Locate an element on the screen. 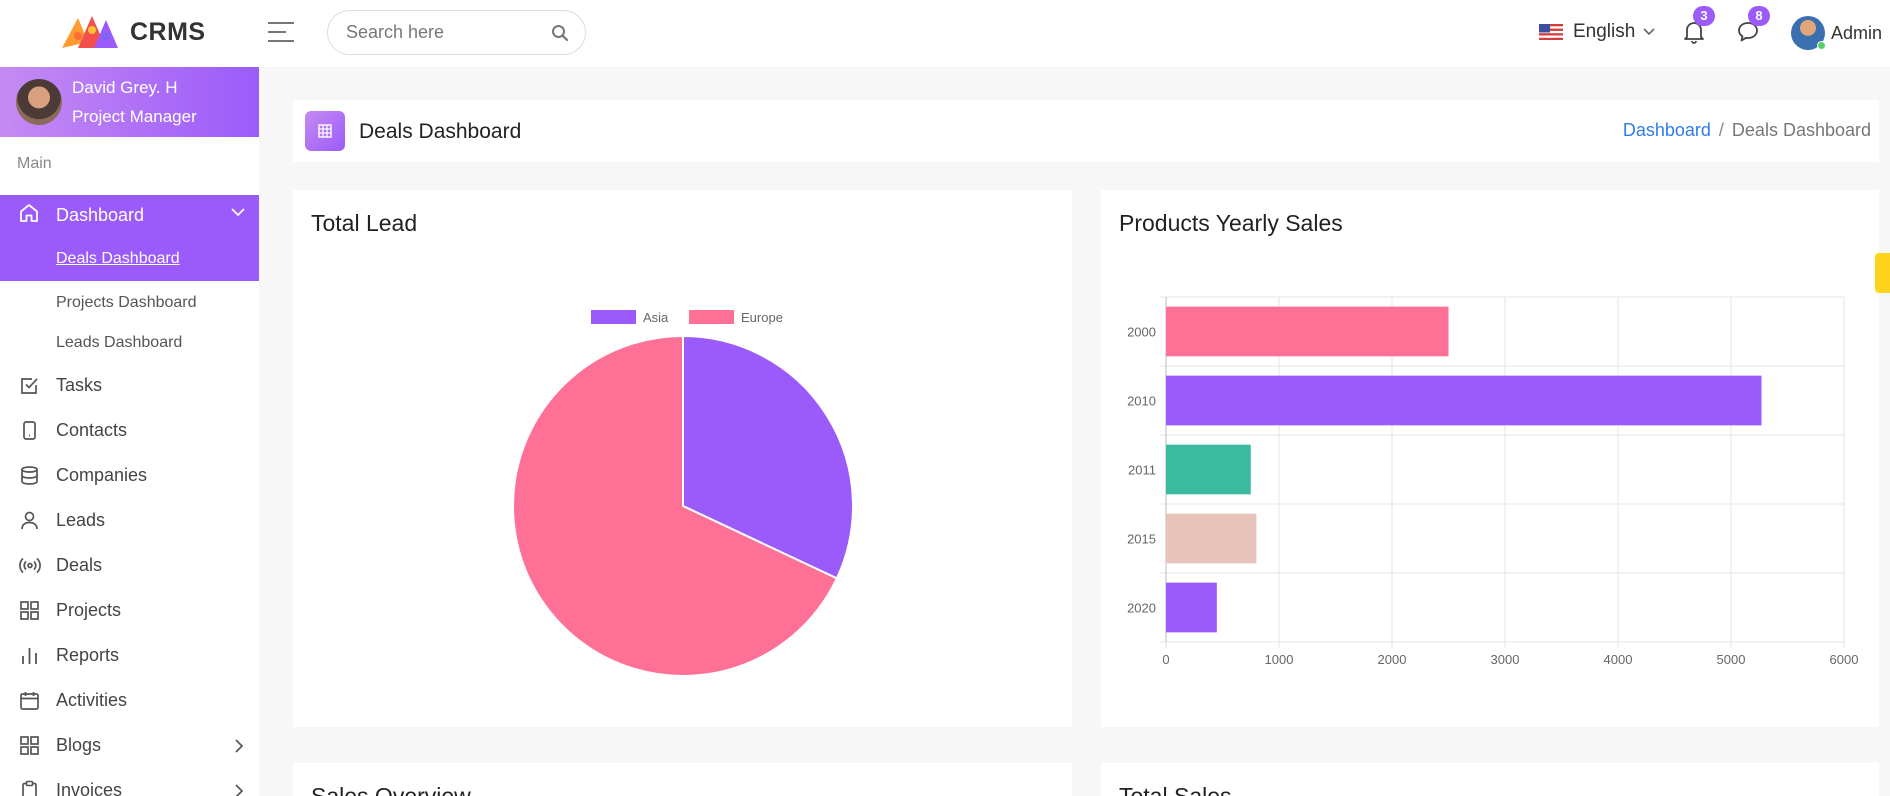 The width and height of the screenshot is (1890, 796). table-icon is located at coordinates (325, 131).